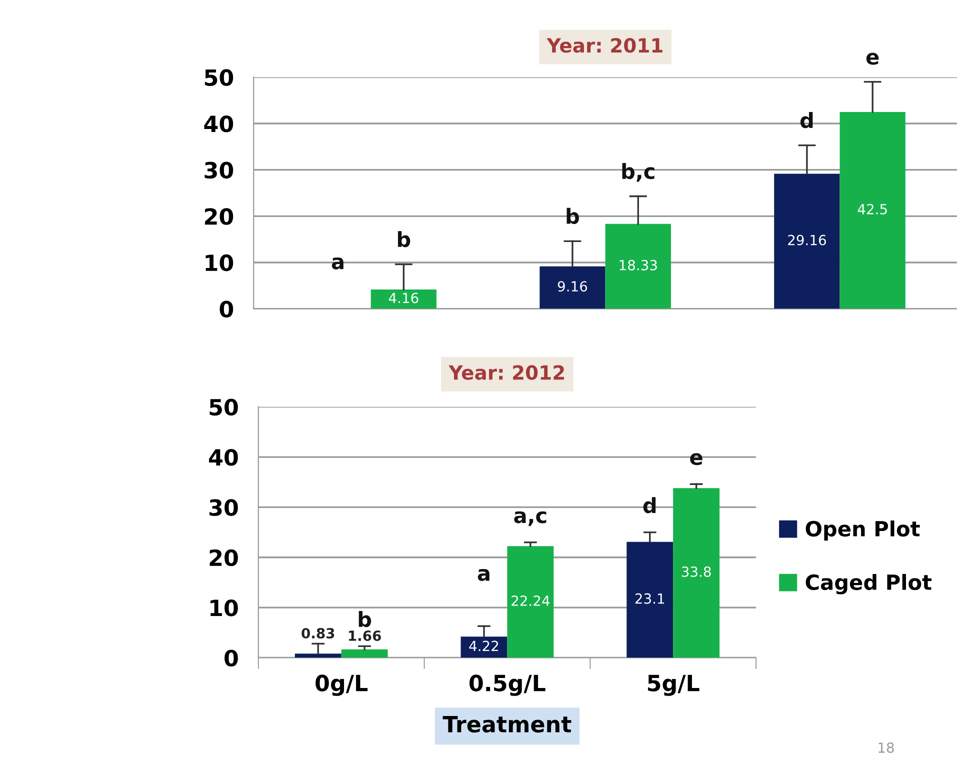  Describe the element at coordinates (318, 633) in the screenshot. I see `data-label: 0.83` at that location.